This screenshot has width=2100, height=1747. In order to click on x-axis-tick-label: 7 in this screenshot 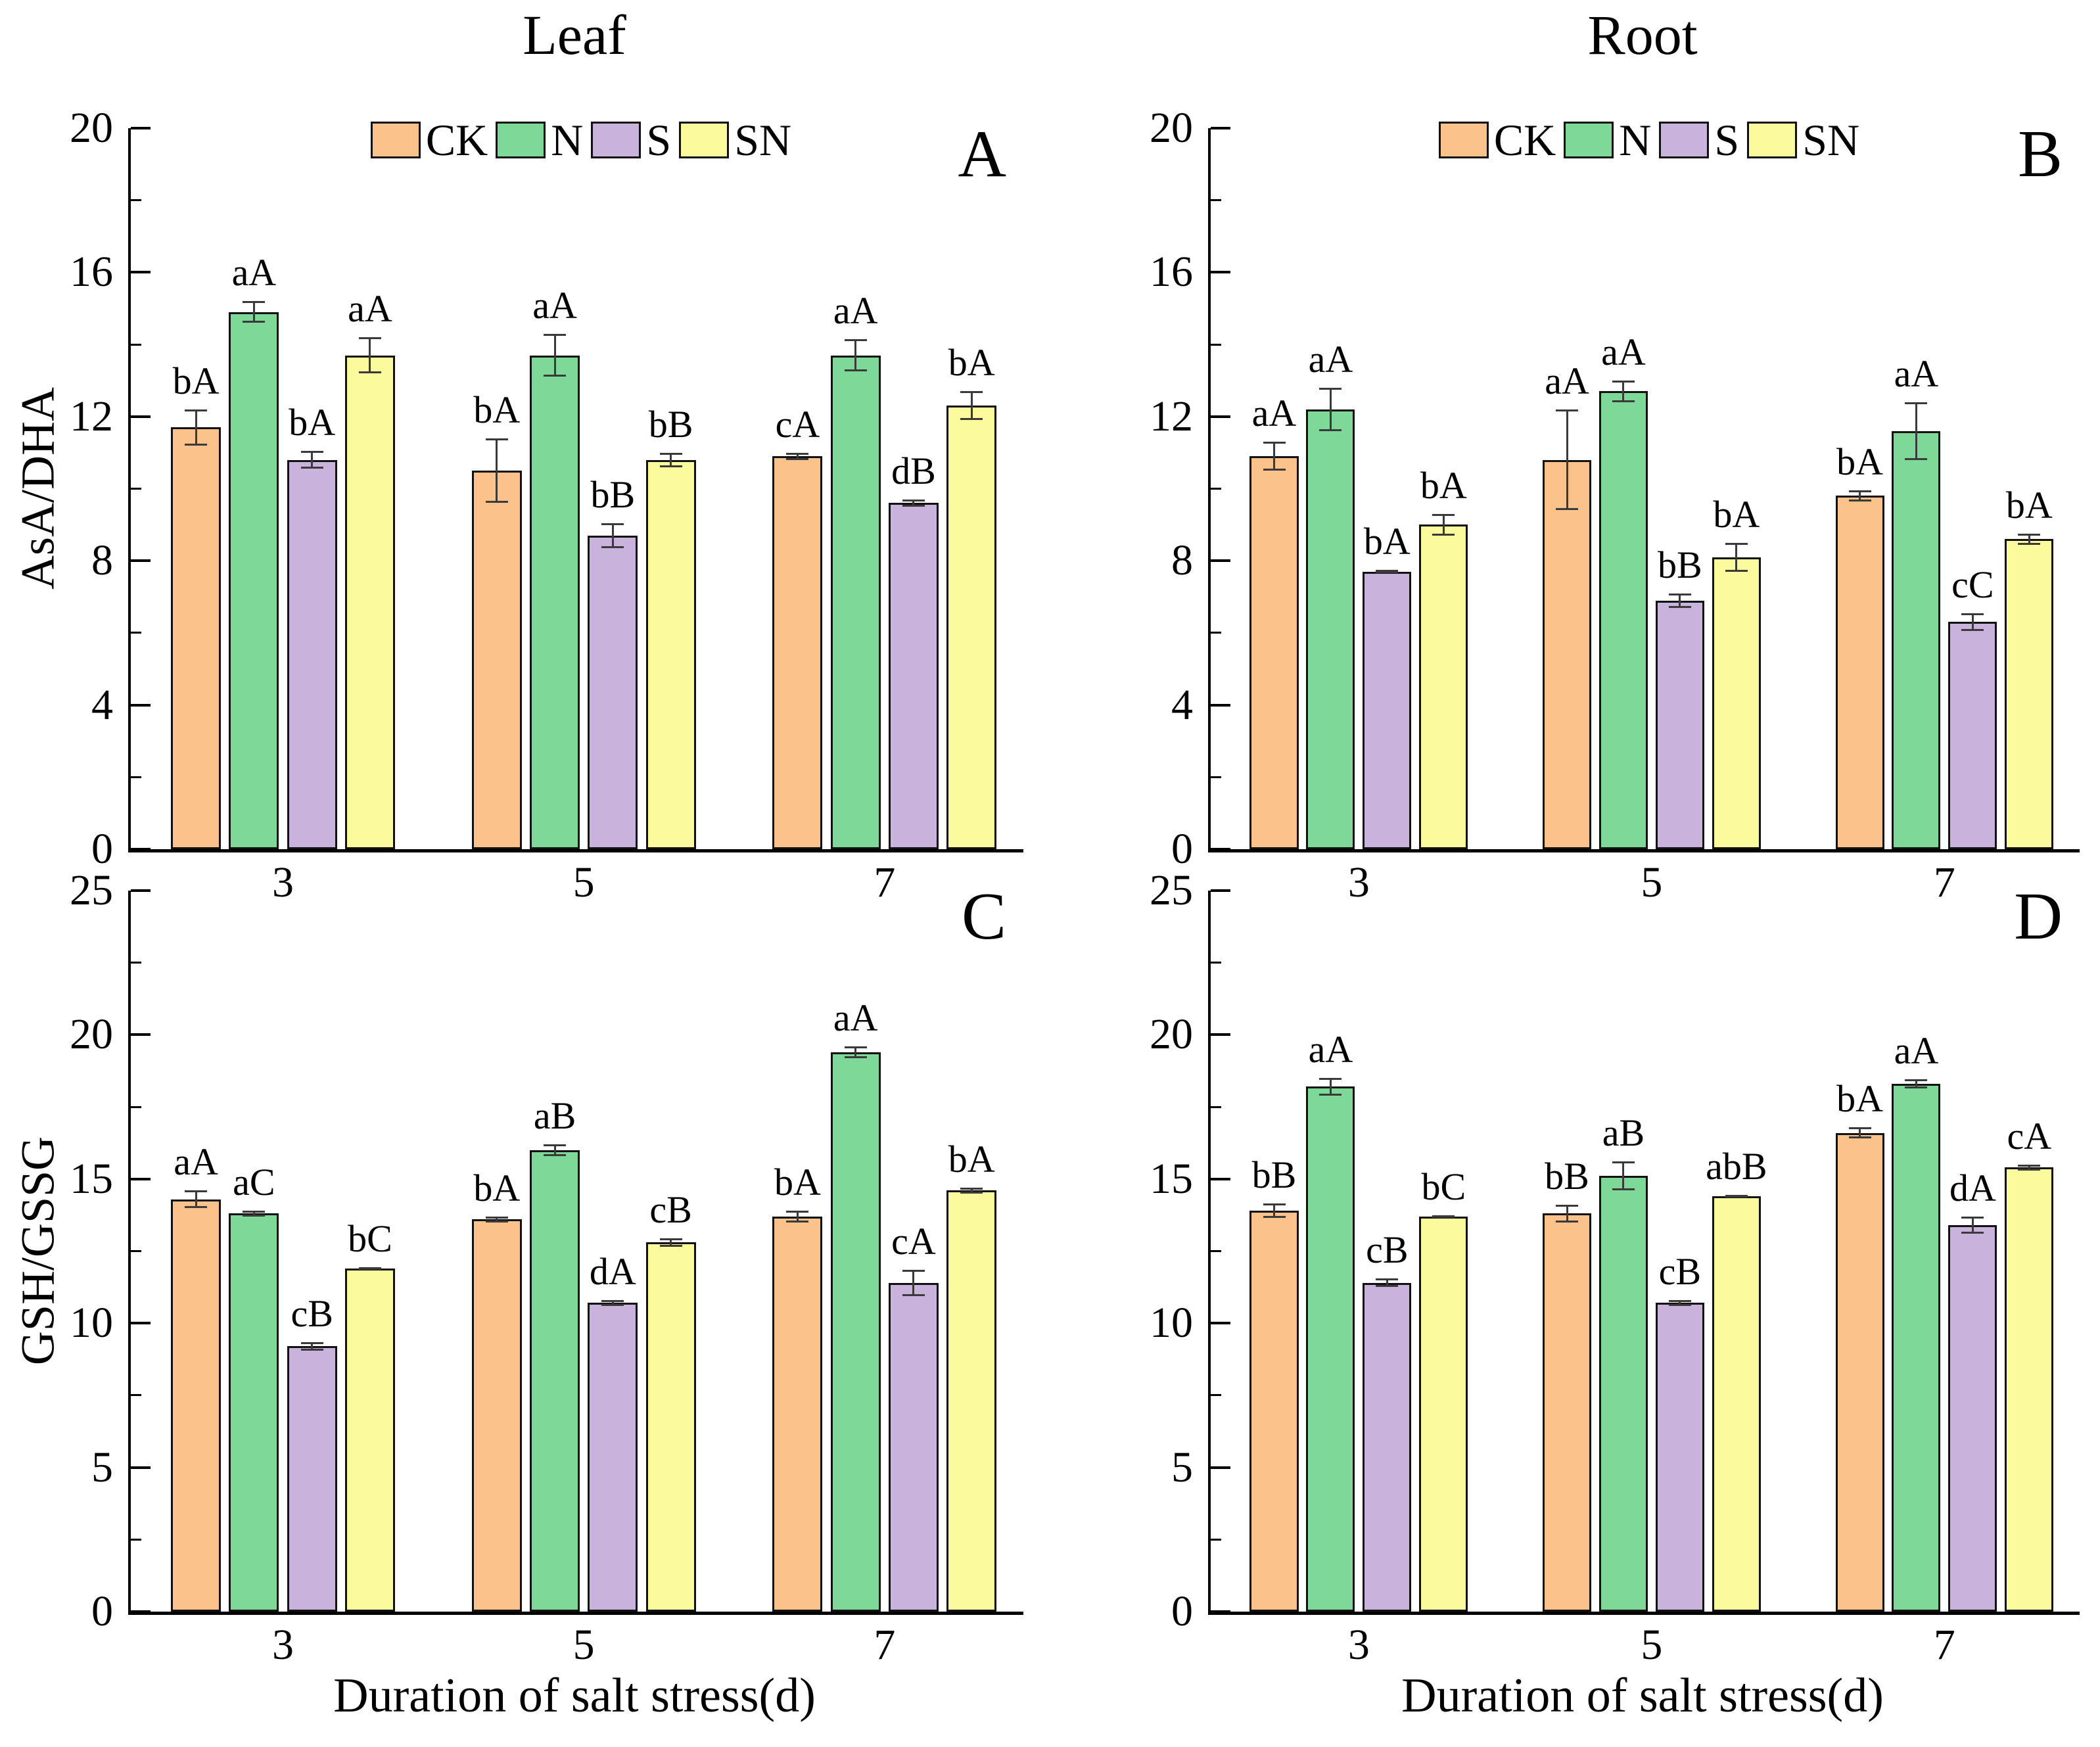, I will do `click(1944, 882)`.